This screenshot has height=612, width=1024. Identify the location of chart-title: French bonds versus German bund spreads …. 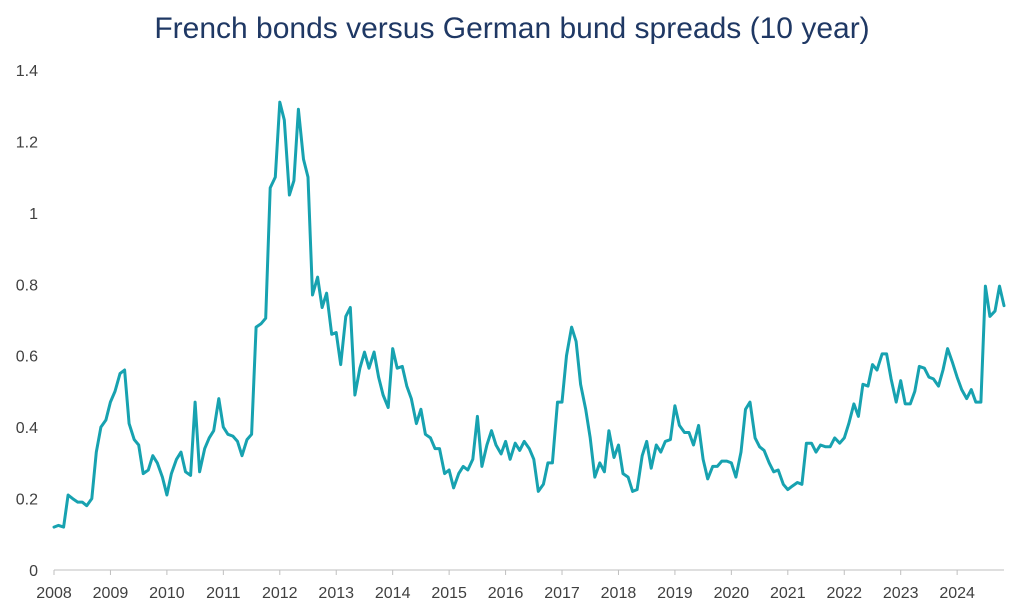
(512, 28).